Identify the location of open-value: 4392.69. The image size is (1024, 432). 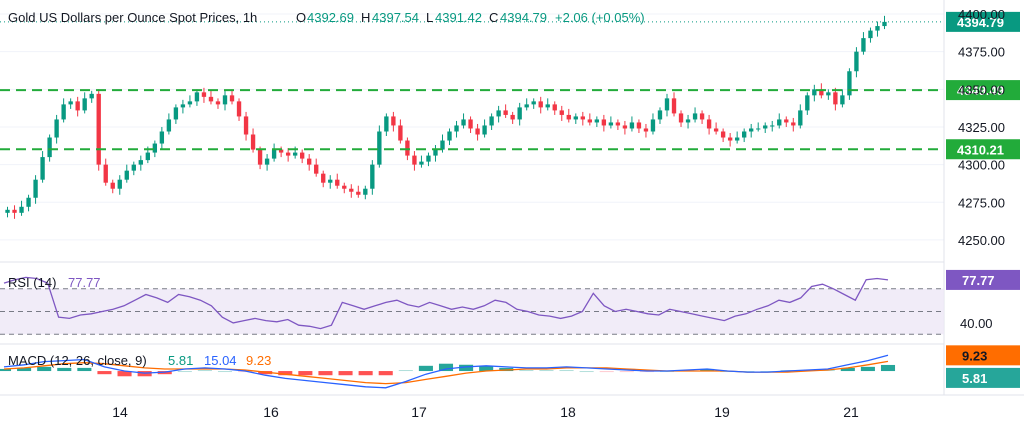
(330, 17).